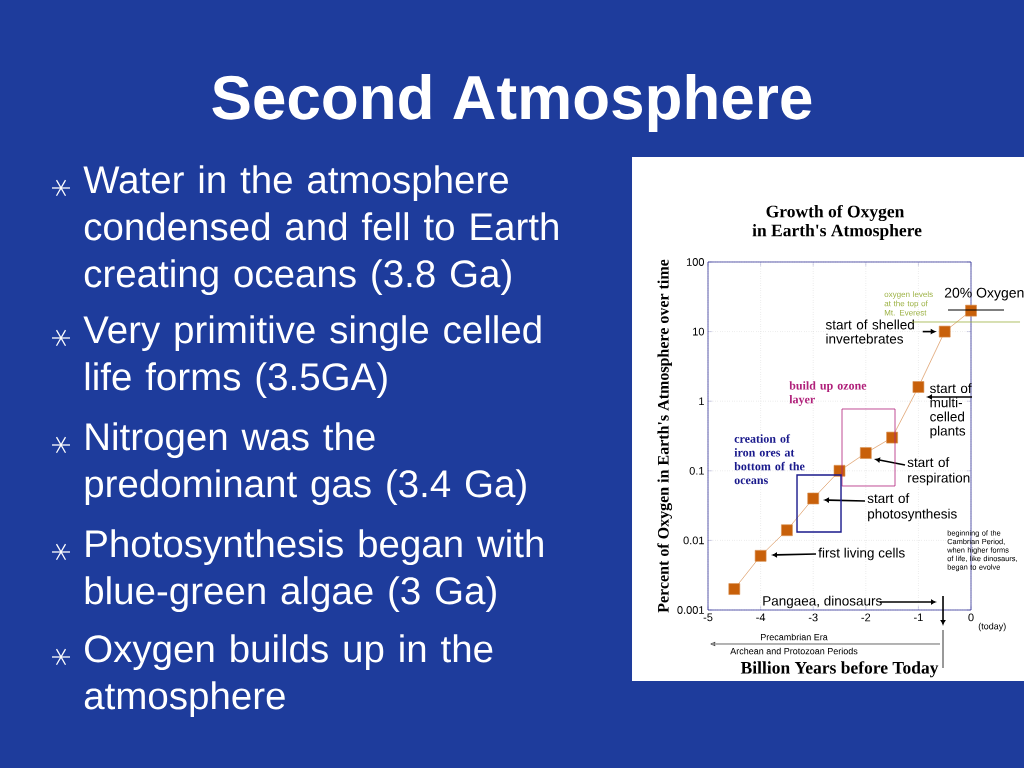  Describe the element at coordinates (512, 103) in the screenshot. I see `text: Second Atmosphere` at that location.